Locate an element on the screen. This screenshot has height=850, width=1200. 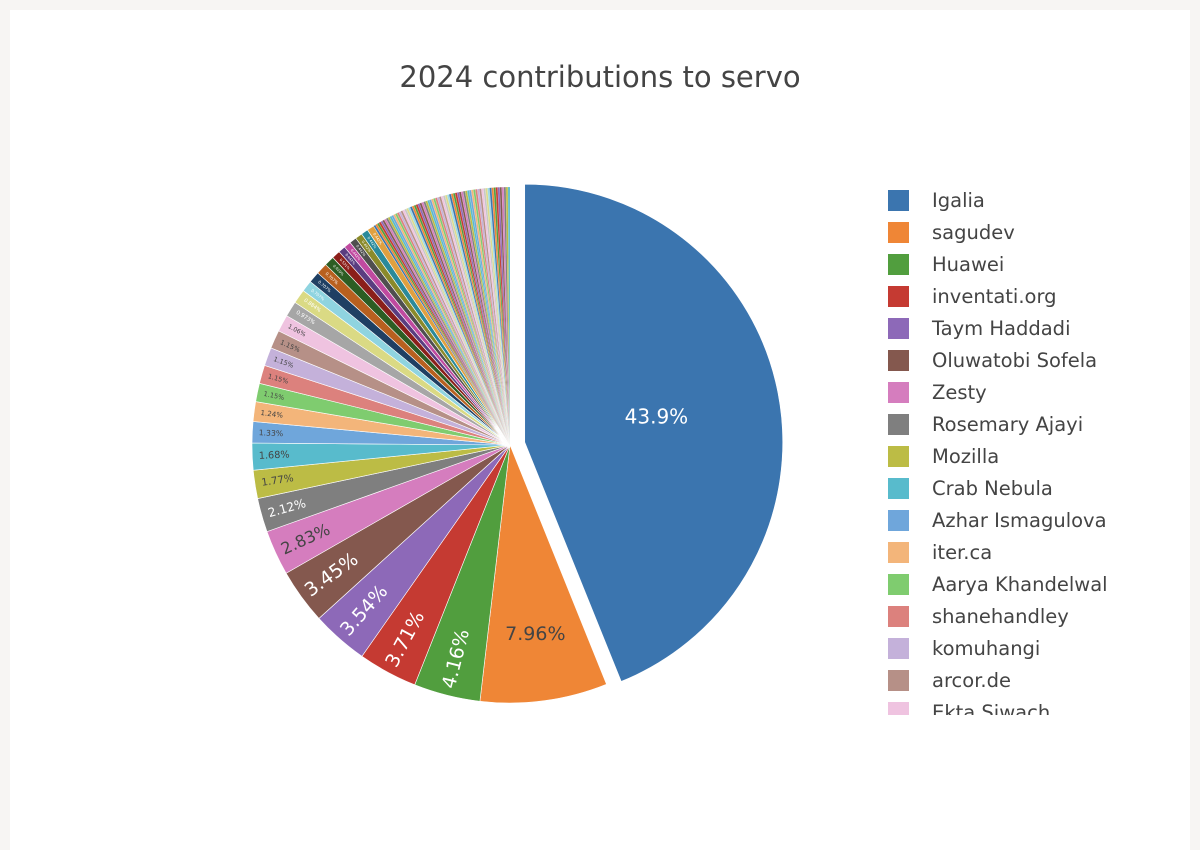
legend-label: Rosemary Ajayi is located at coordinates (1008, 424).